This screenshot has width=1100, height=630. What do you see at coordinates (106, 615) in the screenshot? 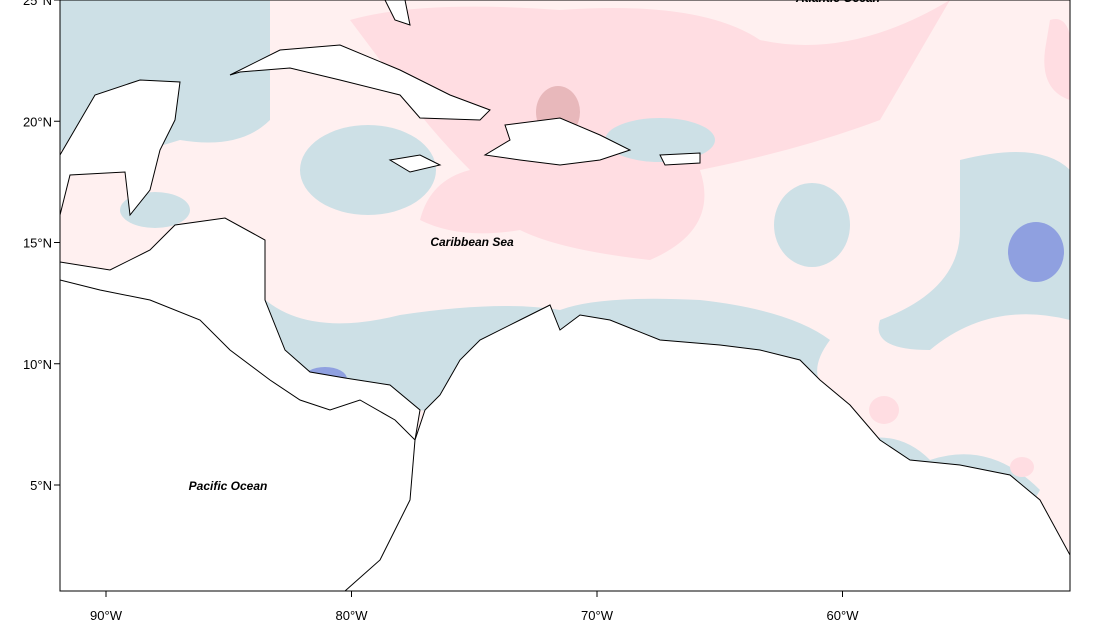
I see `x-tick-label: 90°W` at bounding box center [106, 615].